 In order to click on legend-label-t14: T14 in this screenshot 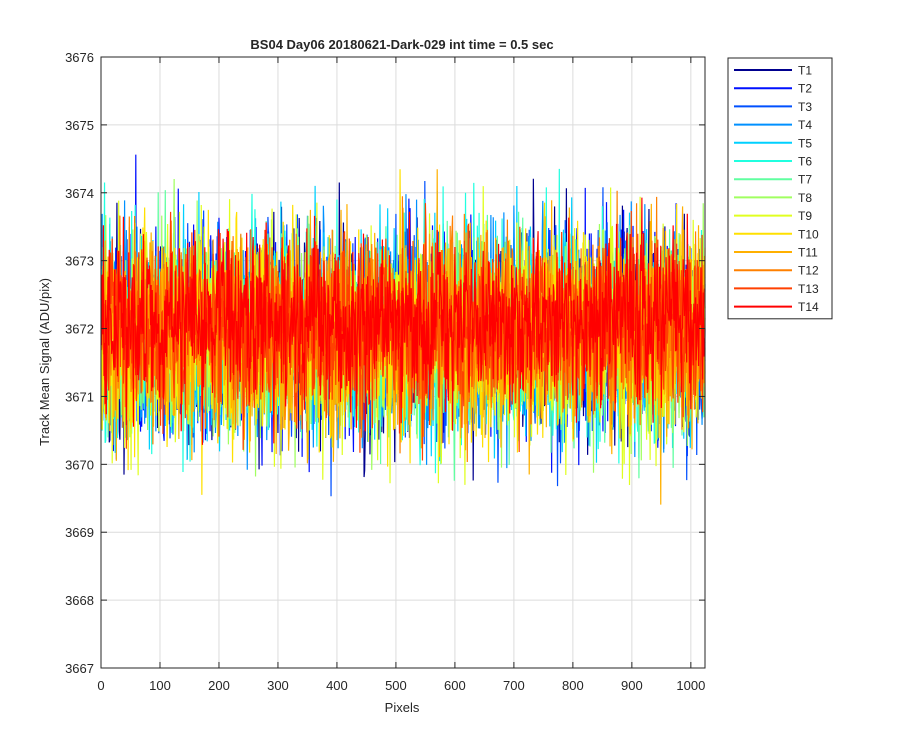, I will do `click(808, 307)`.